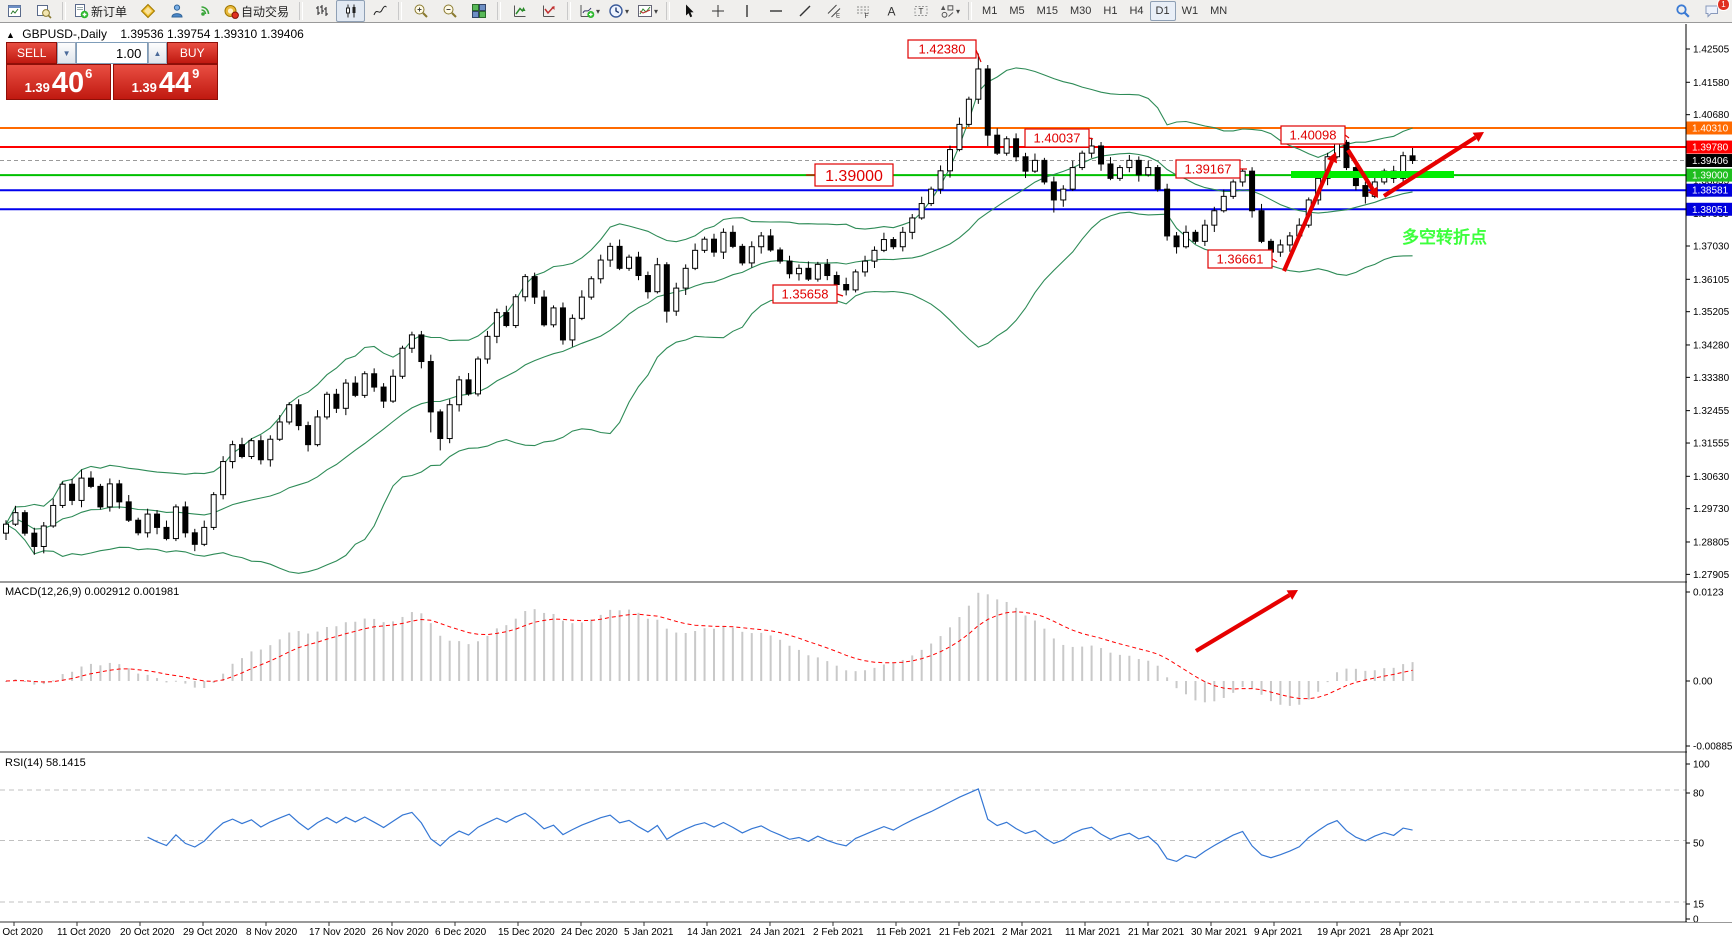 The width and height of the screenshot is (1732, 941). What do you see at coordinates (1047, 11) in the screenshot?
I see `timeframe-M15: M15` at bounding box center [1047, 11].